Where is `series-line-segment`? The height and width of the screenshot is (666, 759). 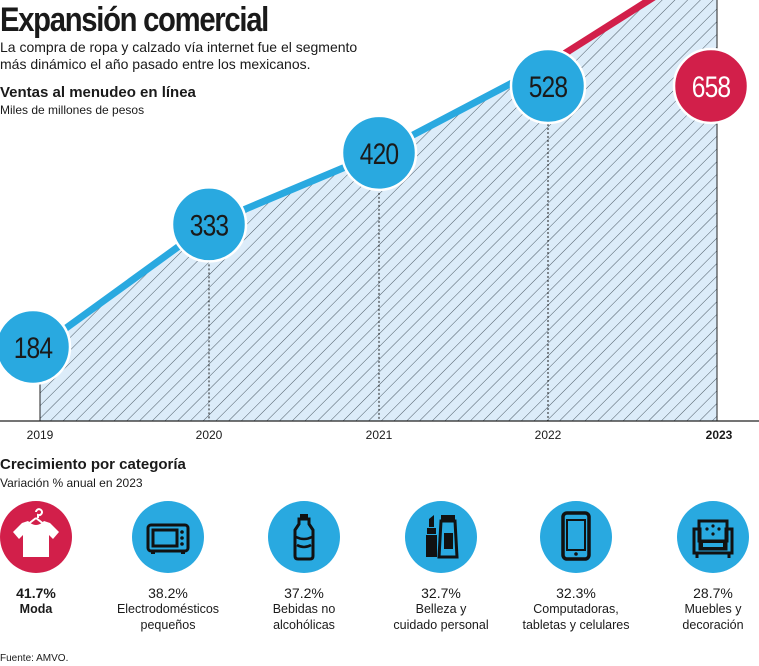 series-line-segment is located at coordinates (600, 34).